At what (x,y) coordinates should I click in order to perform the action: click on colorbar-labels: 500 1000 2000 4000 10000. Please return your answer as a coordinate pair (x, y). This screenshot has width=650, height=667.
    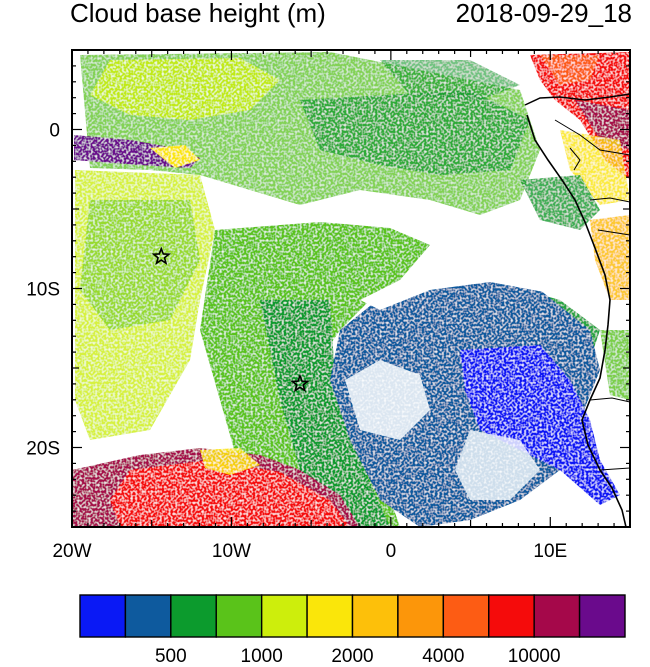
    Looking at the image, I should click on (358, 656).